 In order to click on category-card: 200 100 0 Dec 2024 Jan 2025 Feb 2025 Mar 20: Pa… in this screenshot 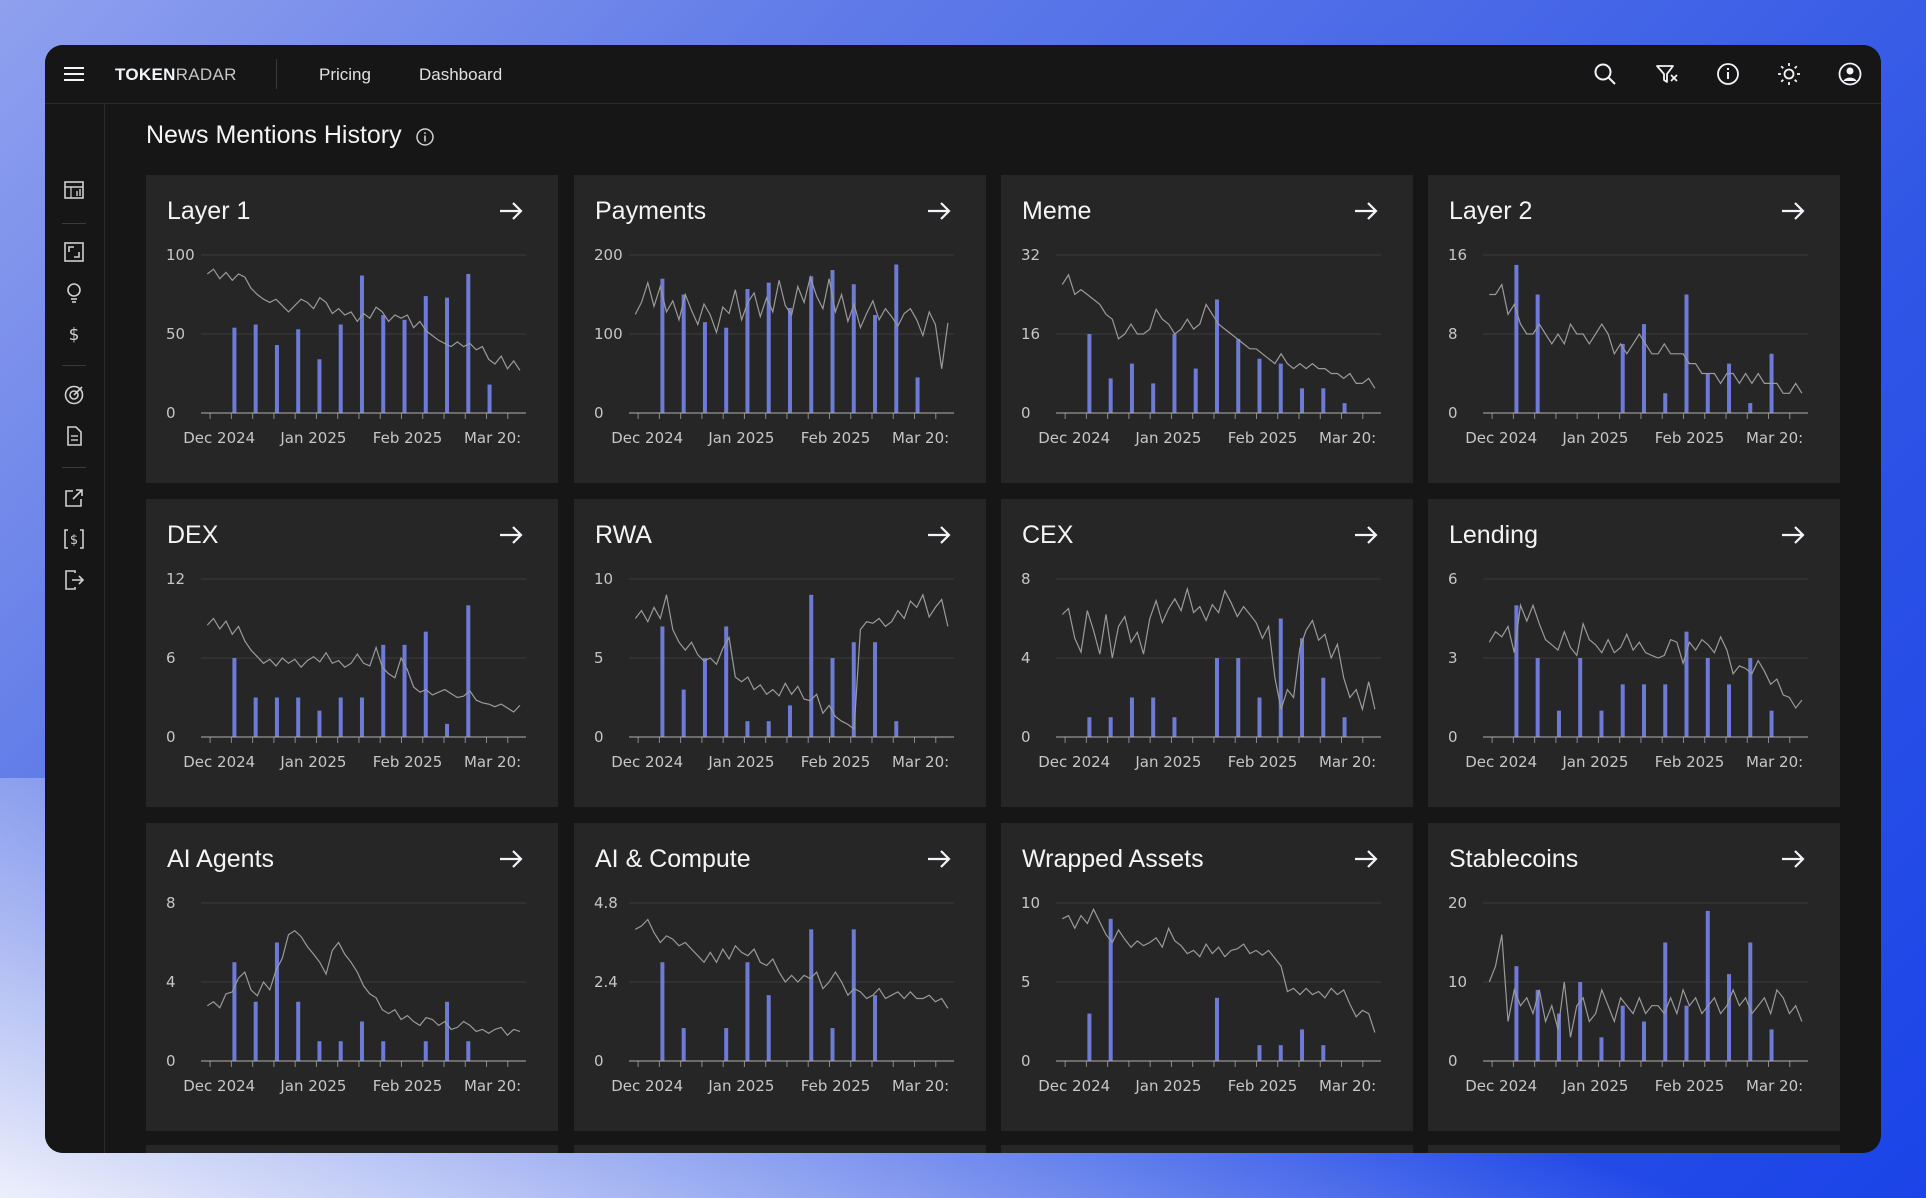, I will do `click(780, 329)`.